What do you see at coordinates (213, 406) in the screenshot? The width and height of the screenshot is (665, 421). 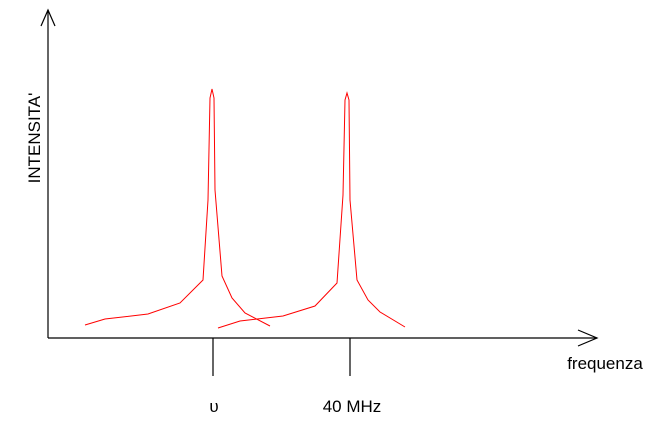 I see `tick-label: υ` at bounding box center [213, 406].